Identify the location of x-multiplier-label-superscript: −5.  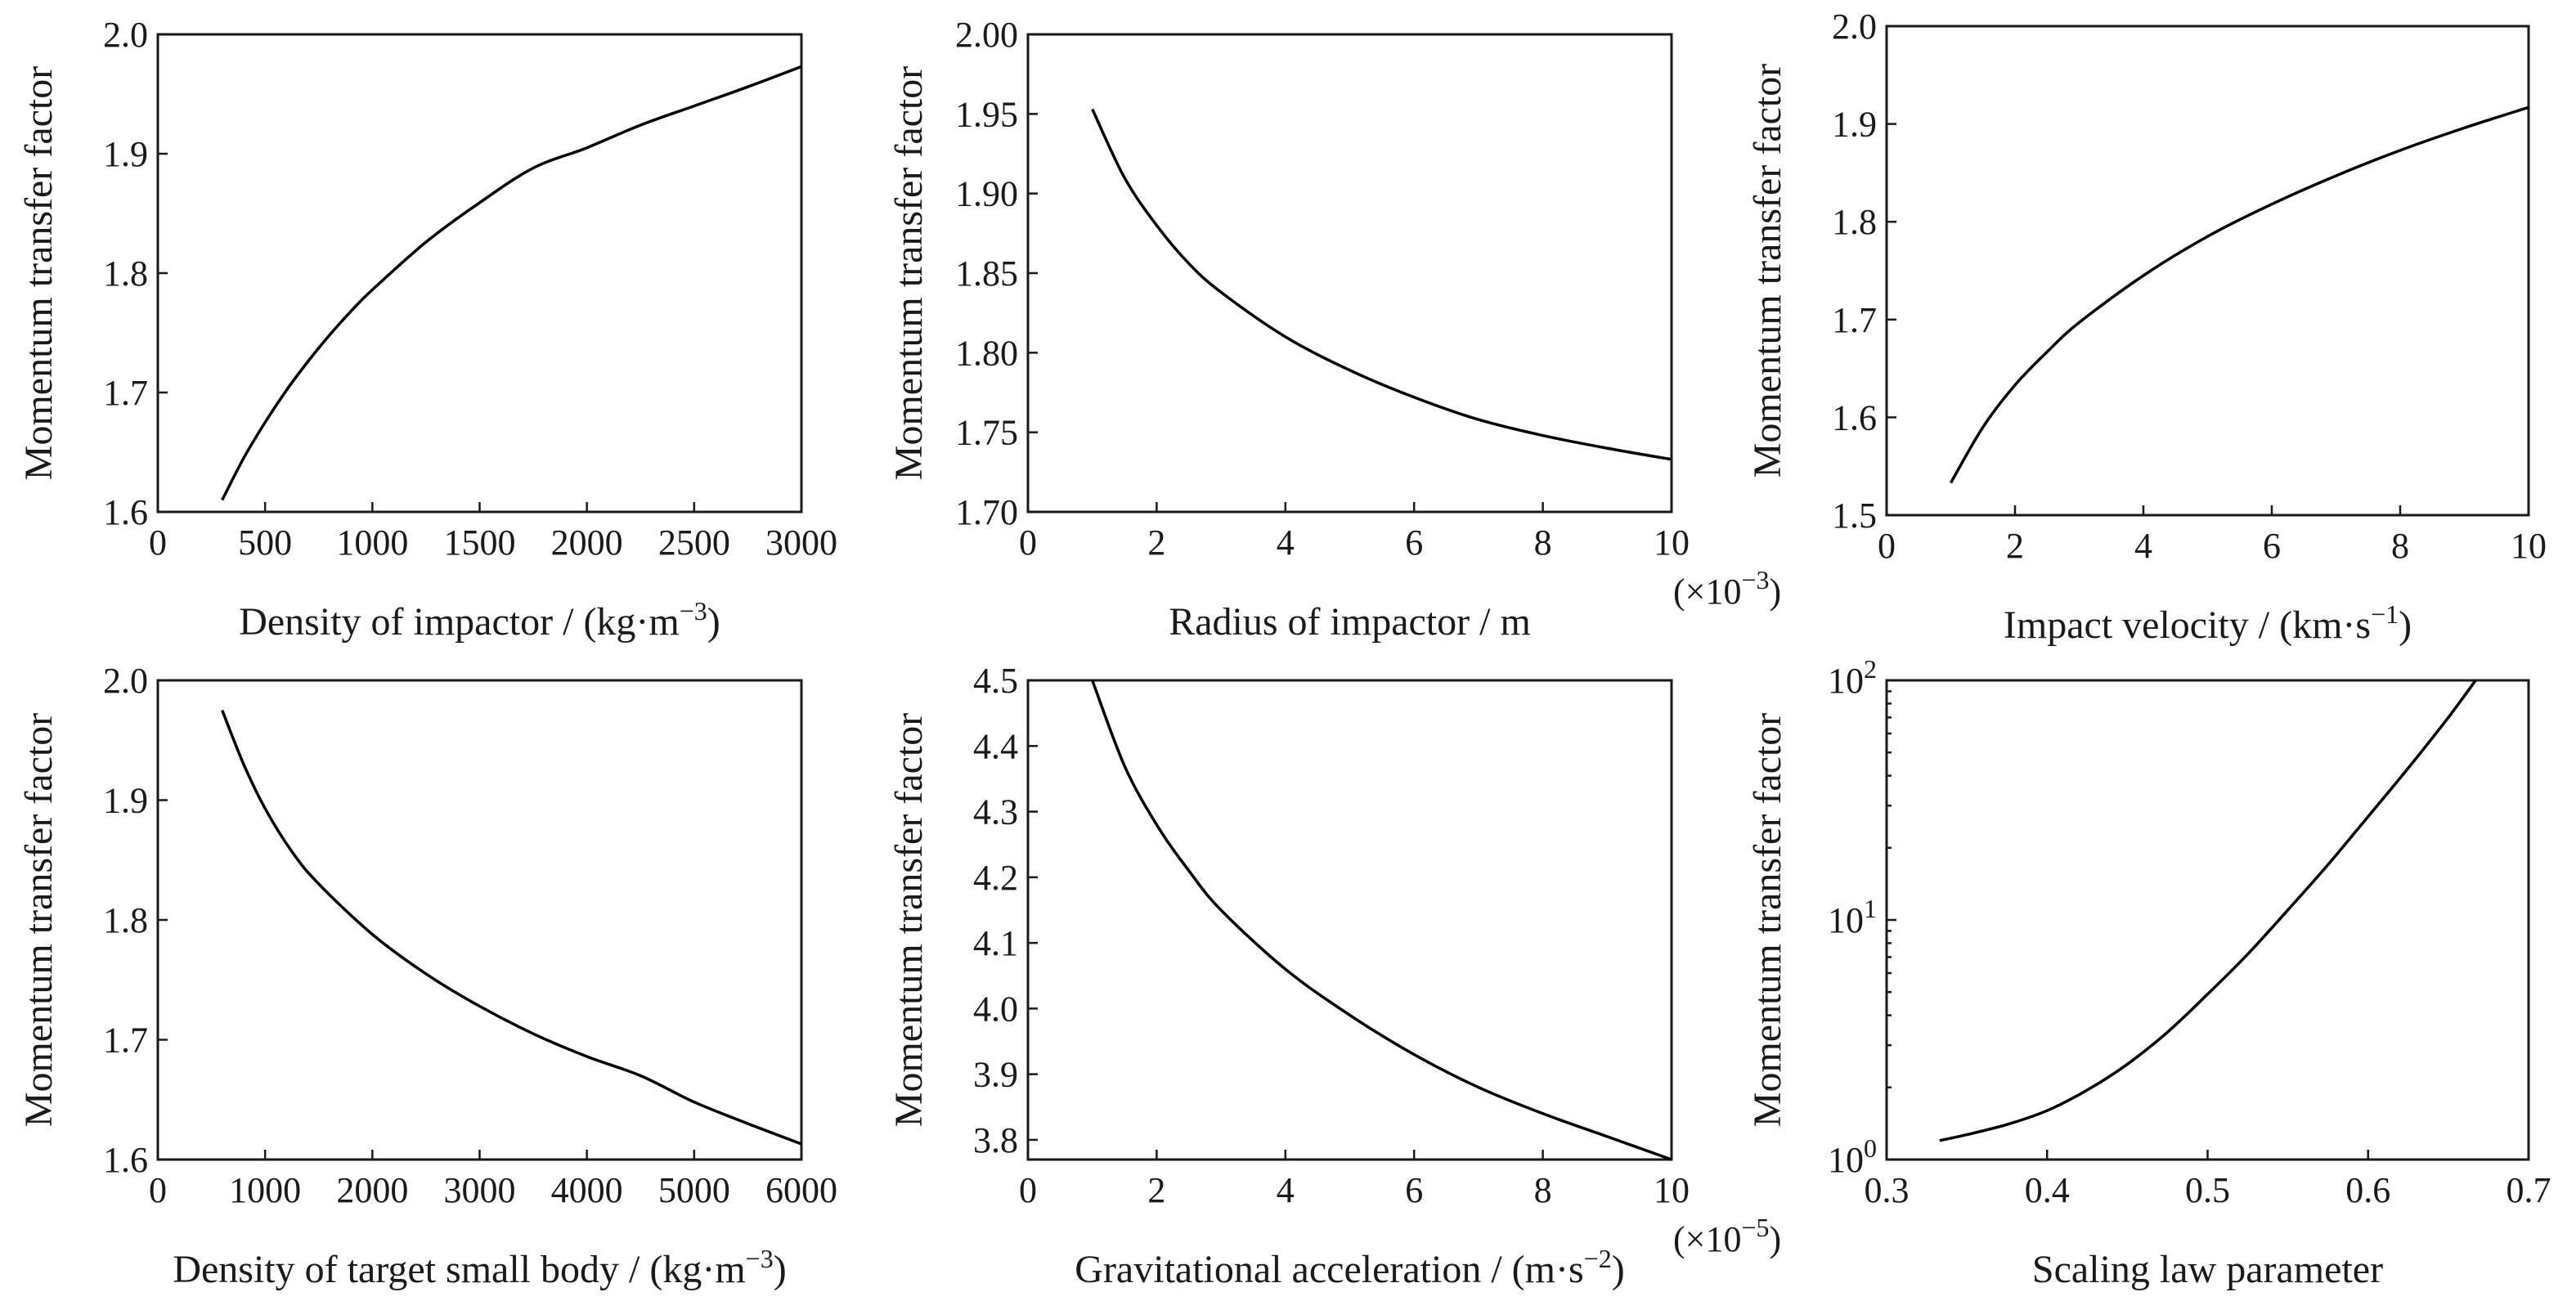
(1755, 1228).